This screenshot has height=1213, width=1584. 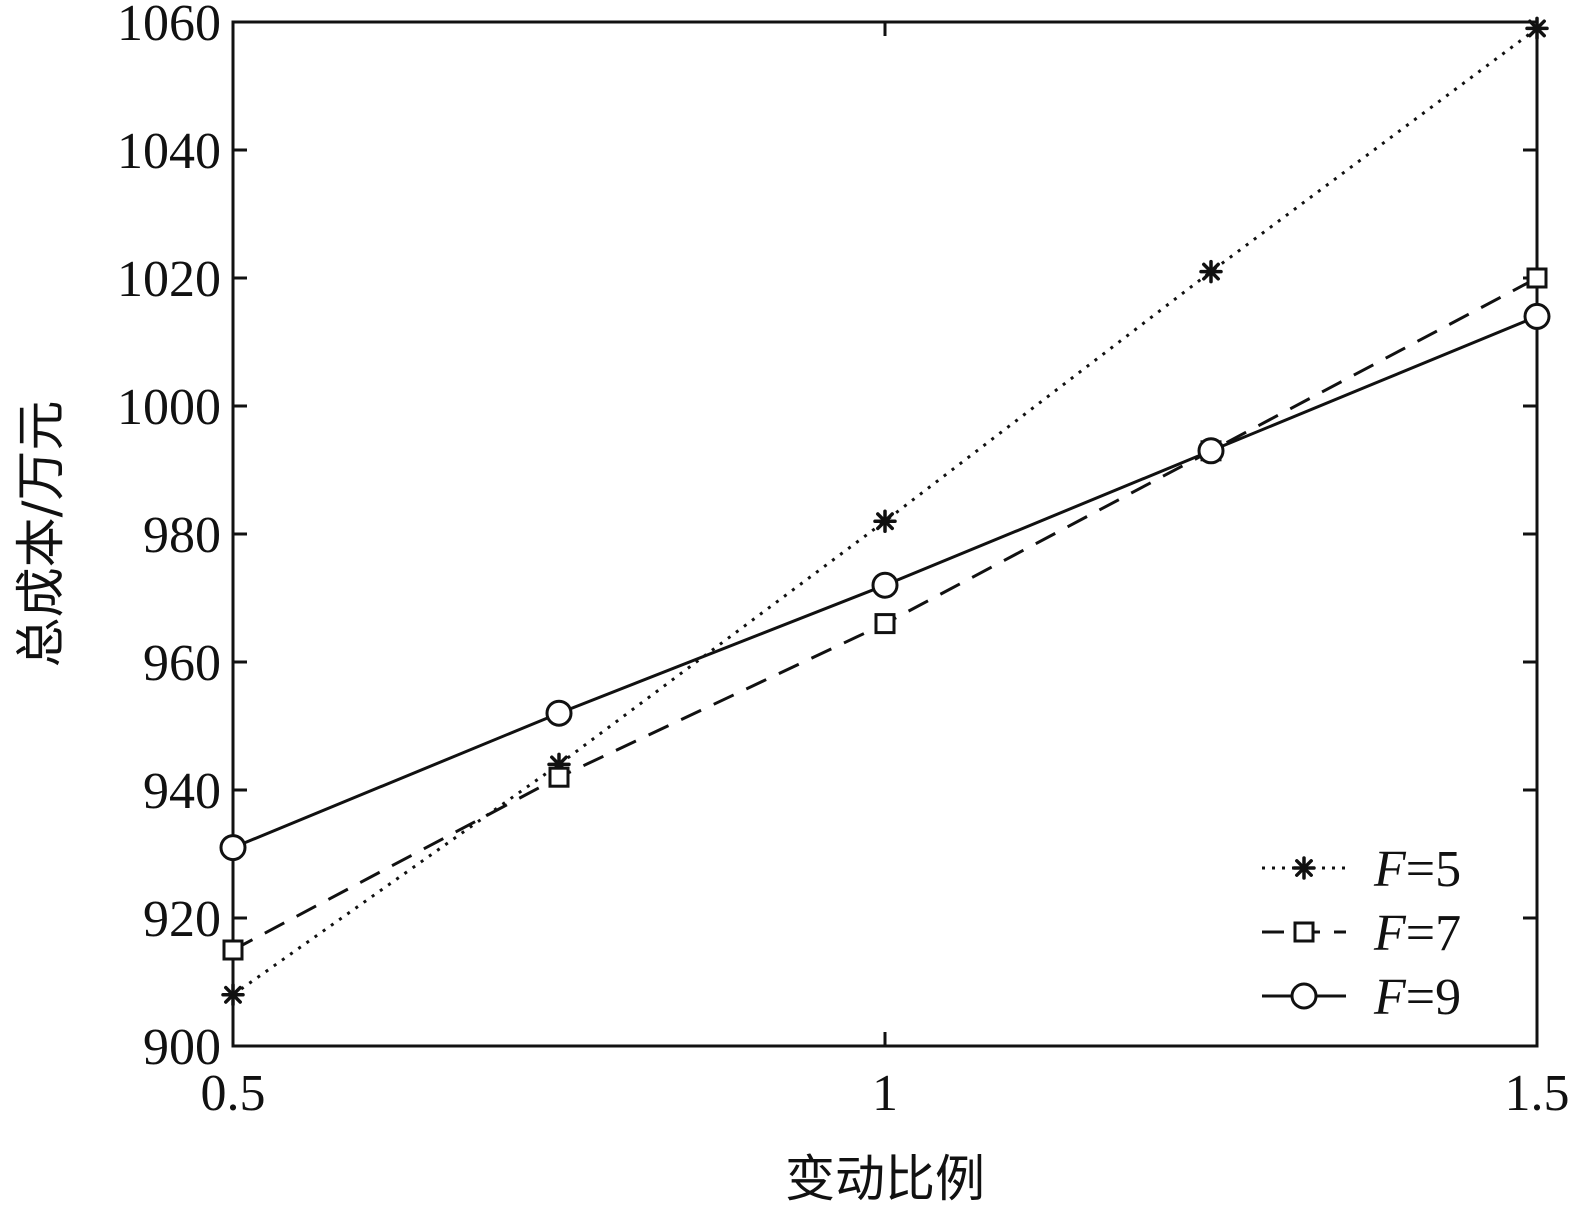 What do you see at coordinates (169, 26) in the screenshot?
I see `y-tick-label: 1060` at bounding box center [169, 26].